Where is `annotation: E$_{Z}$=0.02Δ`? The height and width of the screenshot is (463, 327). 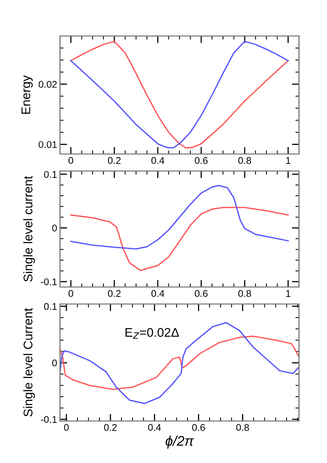 annotation: E$_{Z}$=0.02Δ is located at coordinates (152, 333).